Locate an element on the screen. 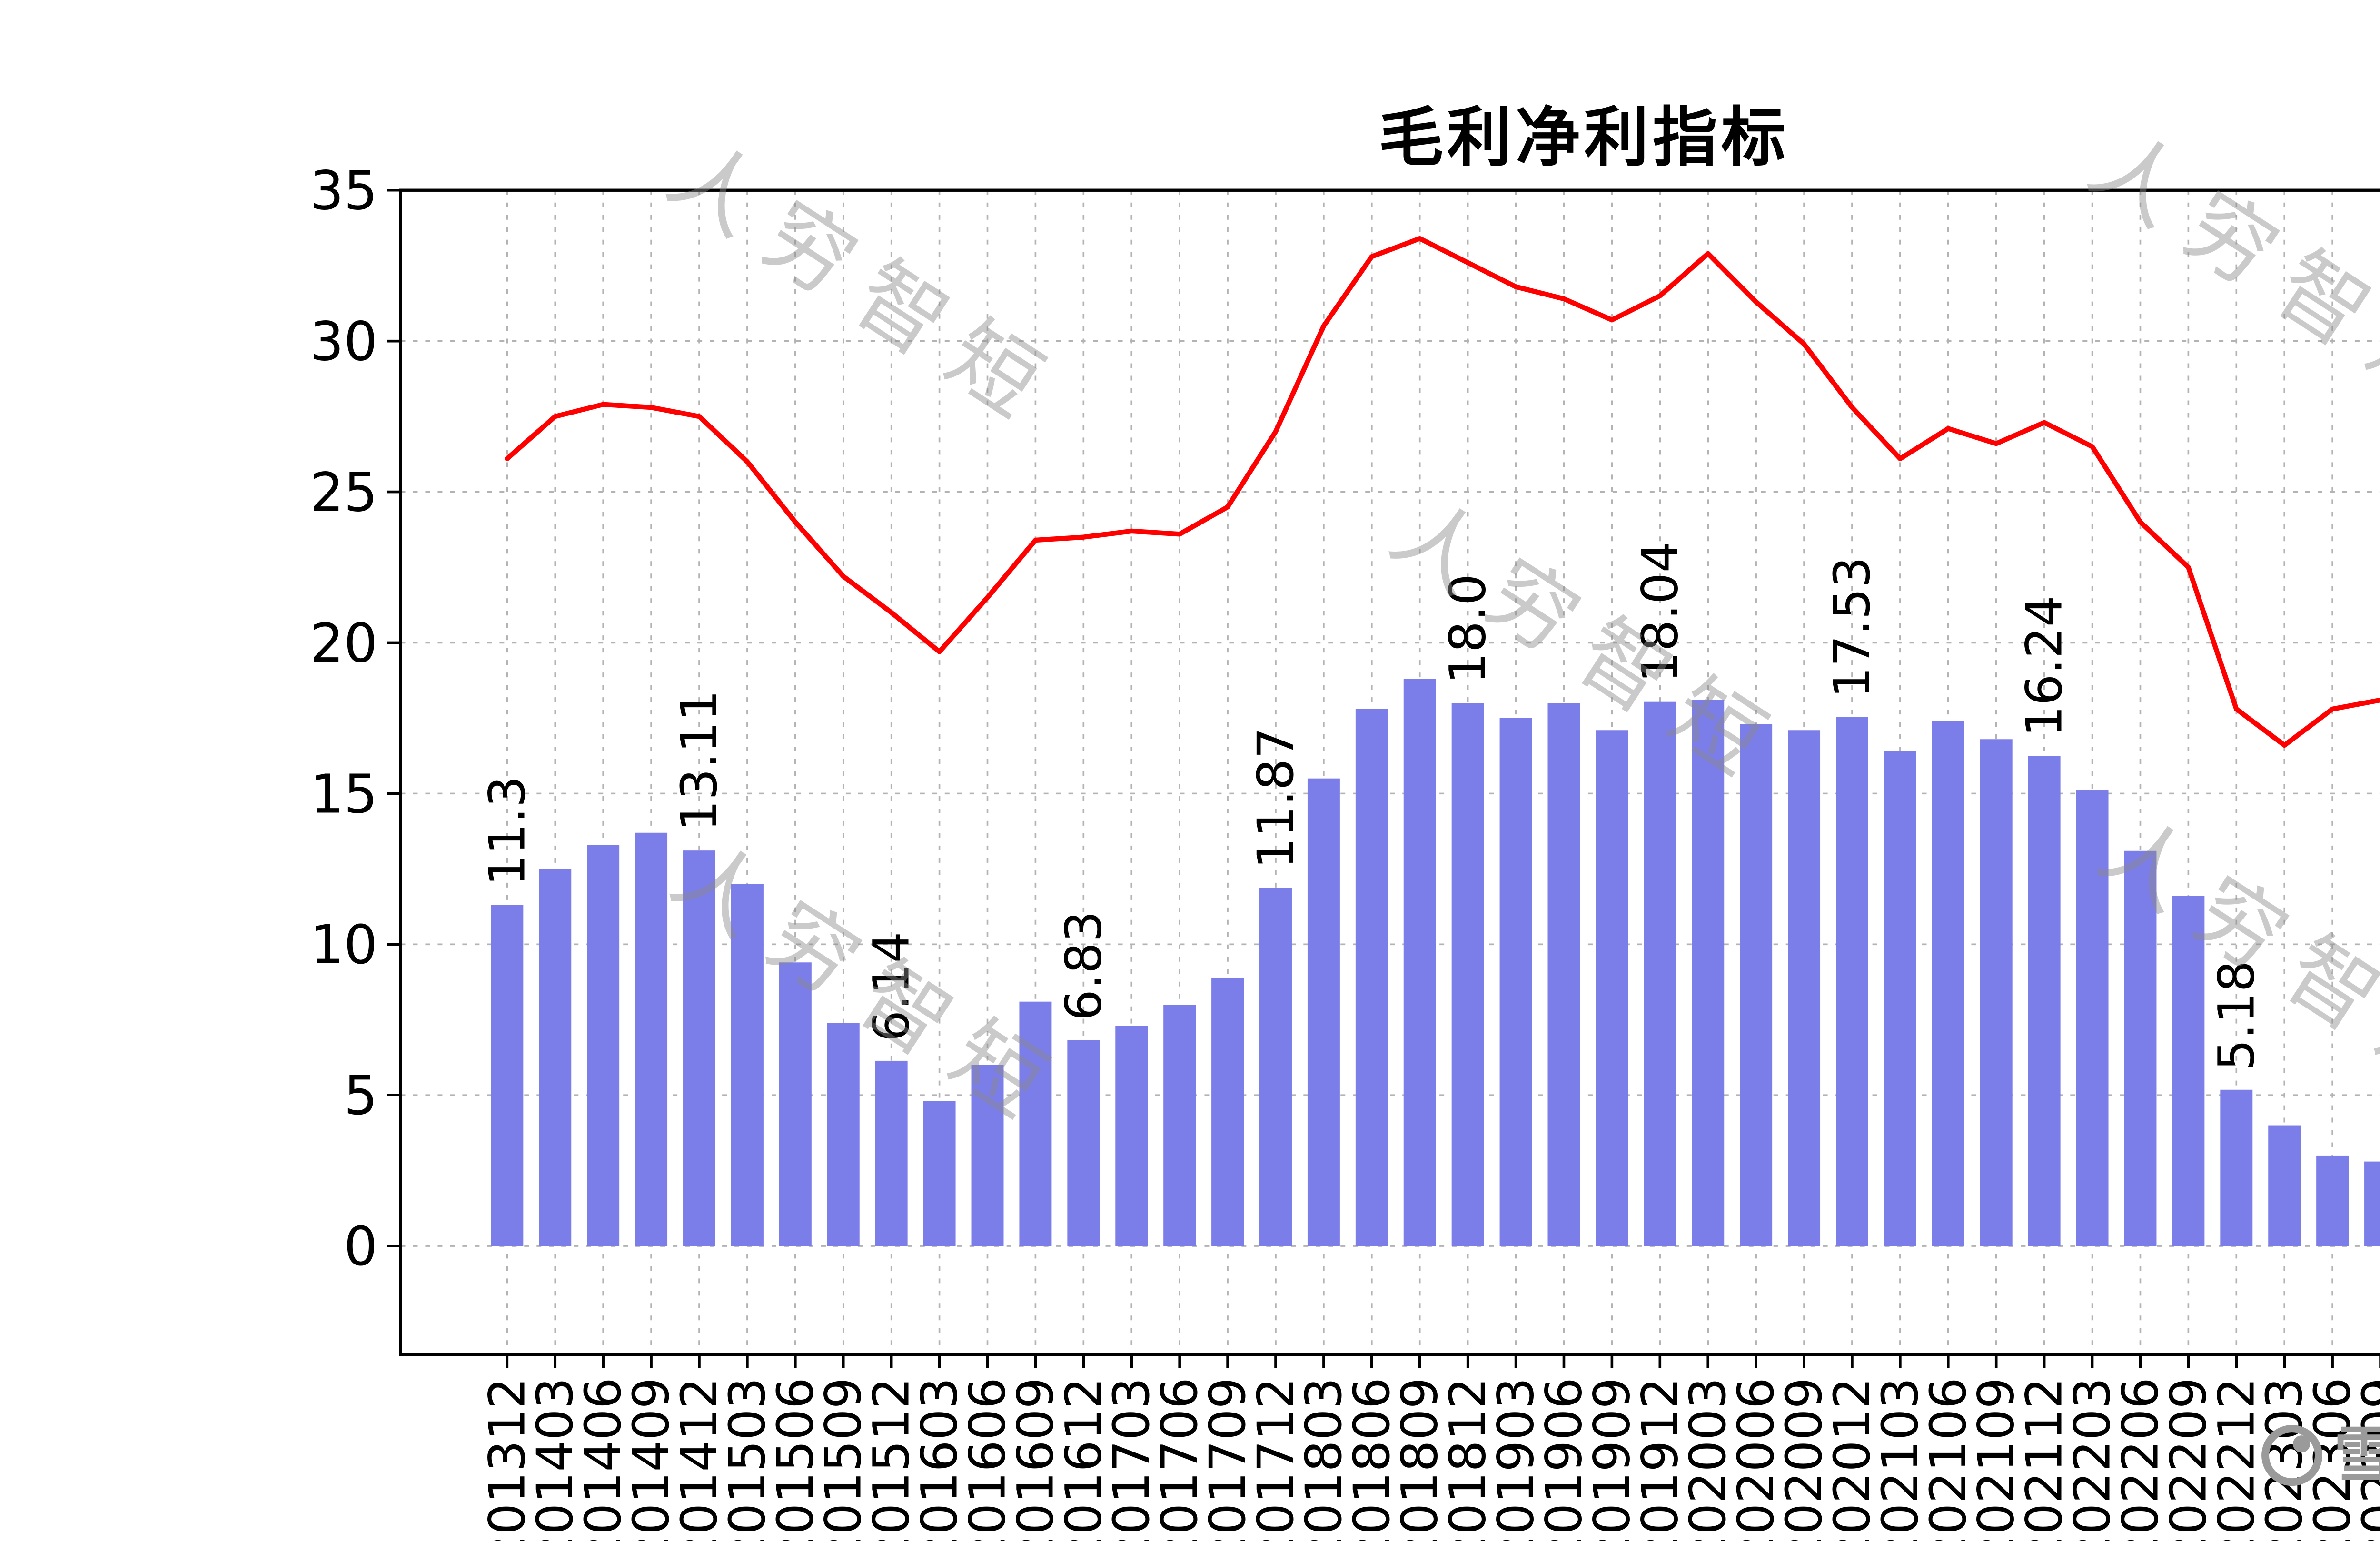  x-tick-label: 202212 is located at coordinates (2236, 1459).